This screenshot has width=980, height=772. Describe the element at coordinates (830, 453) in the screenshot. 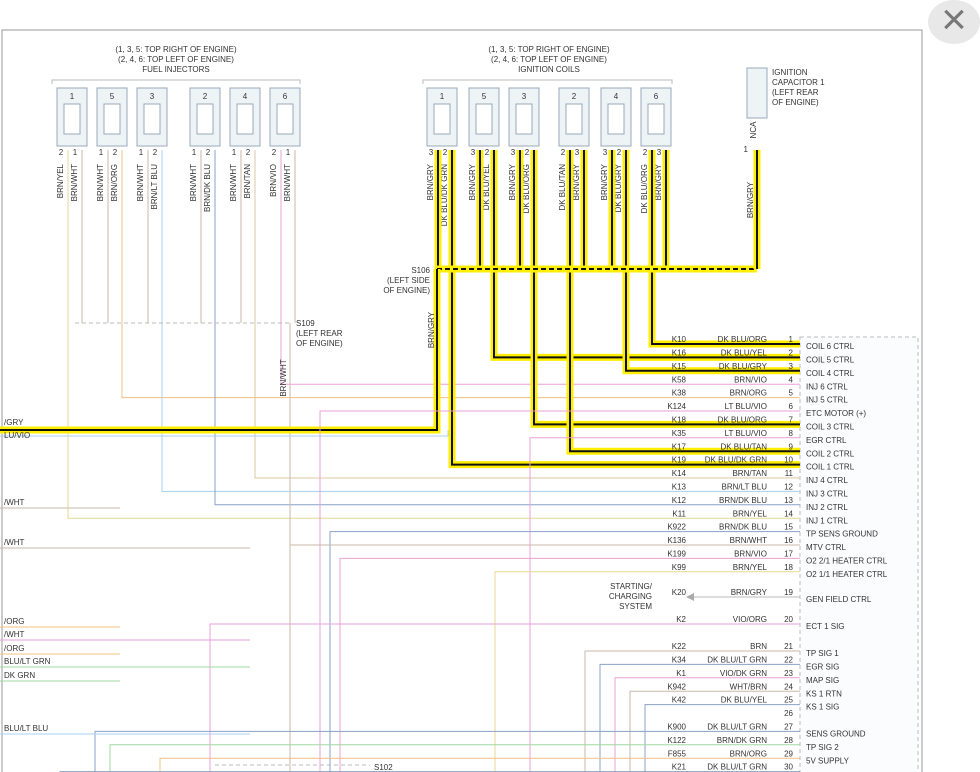

I see `pin-function: COIL 2 CTRL` at that location.